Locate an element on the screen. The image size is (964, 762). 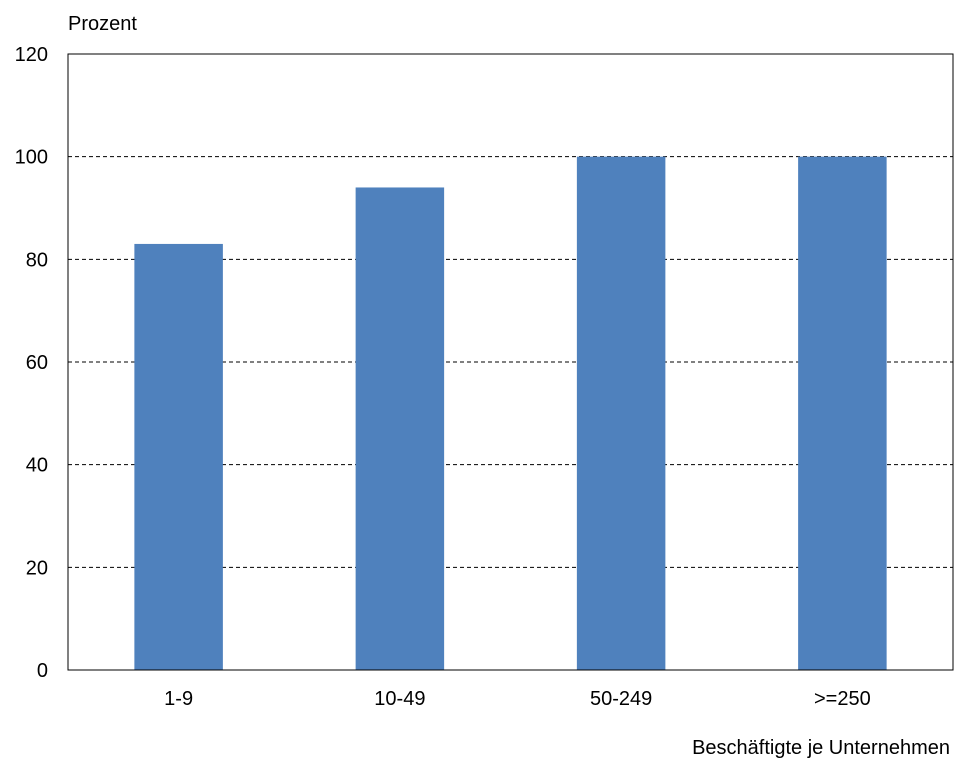
y-tick-label: 60 is located at coordinates (37, 363).